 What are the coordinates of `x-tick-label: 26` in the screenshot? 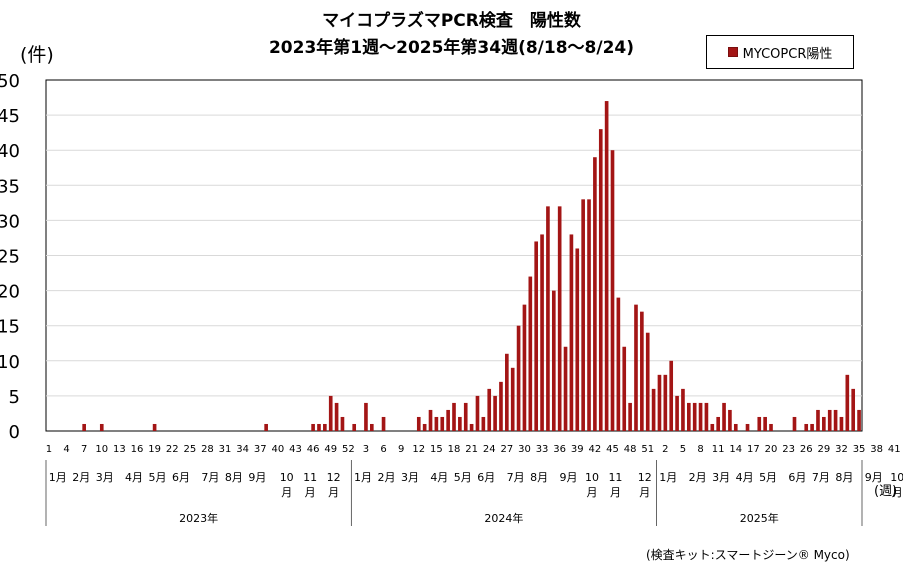 It's located at (806, 449).